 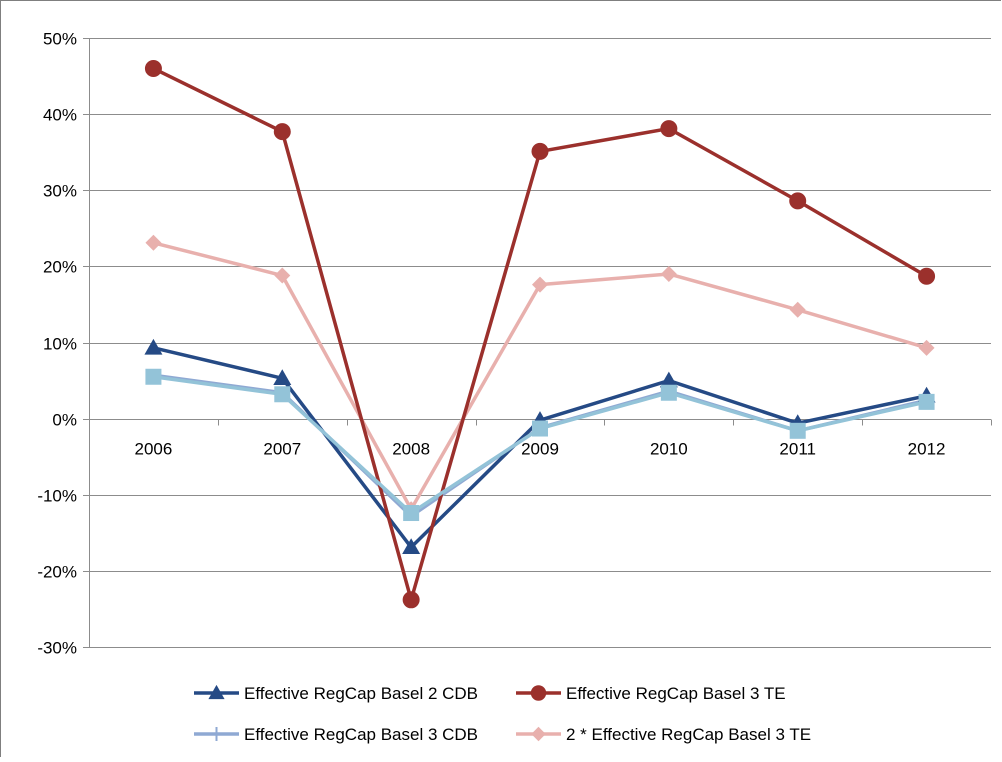 I want to click on legend-item-effective-regcap-basel-2-cdb: Effective RegCap Basel 2 CDB, so click(x=336, y=693).